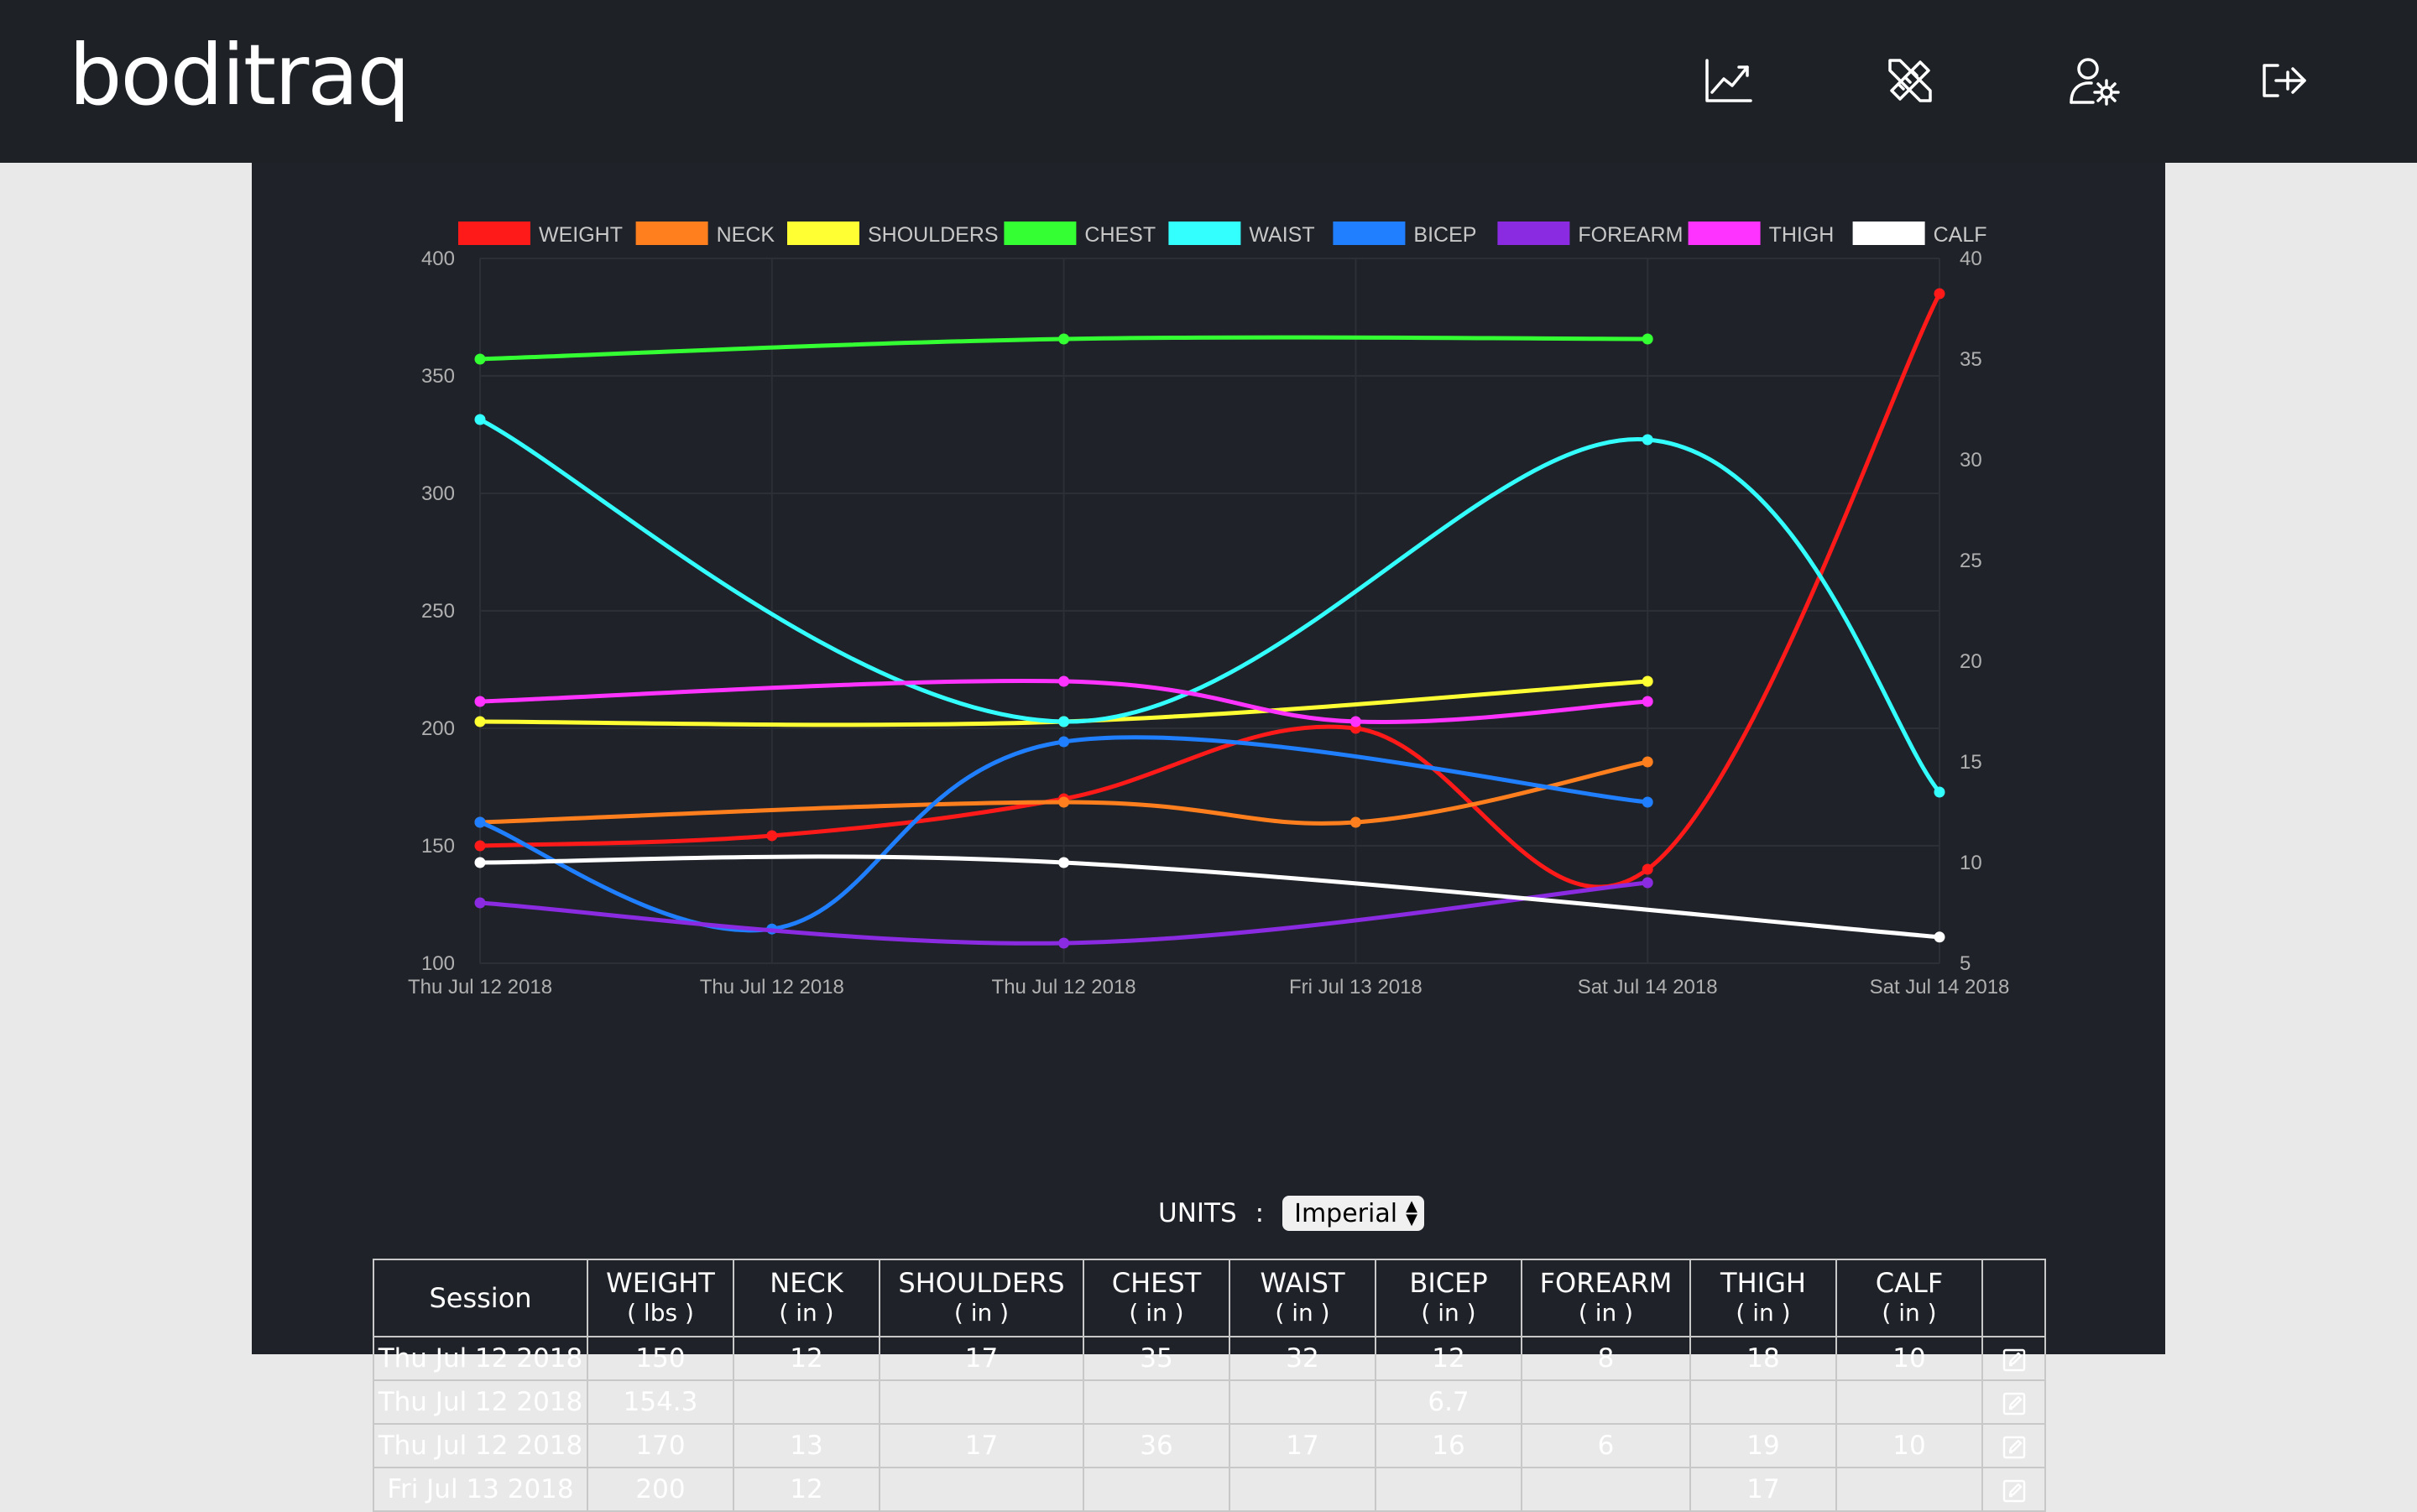 Image resolution: width=2417 pixels, height=1512 pixels. What do you see at coordinates (1728, 81) in the screenshot?
I see `chart-nav-button` at bounding box center [1728, 81].